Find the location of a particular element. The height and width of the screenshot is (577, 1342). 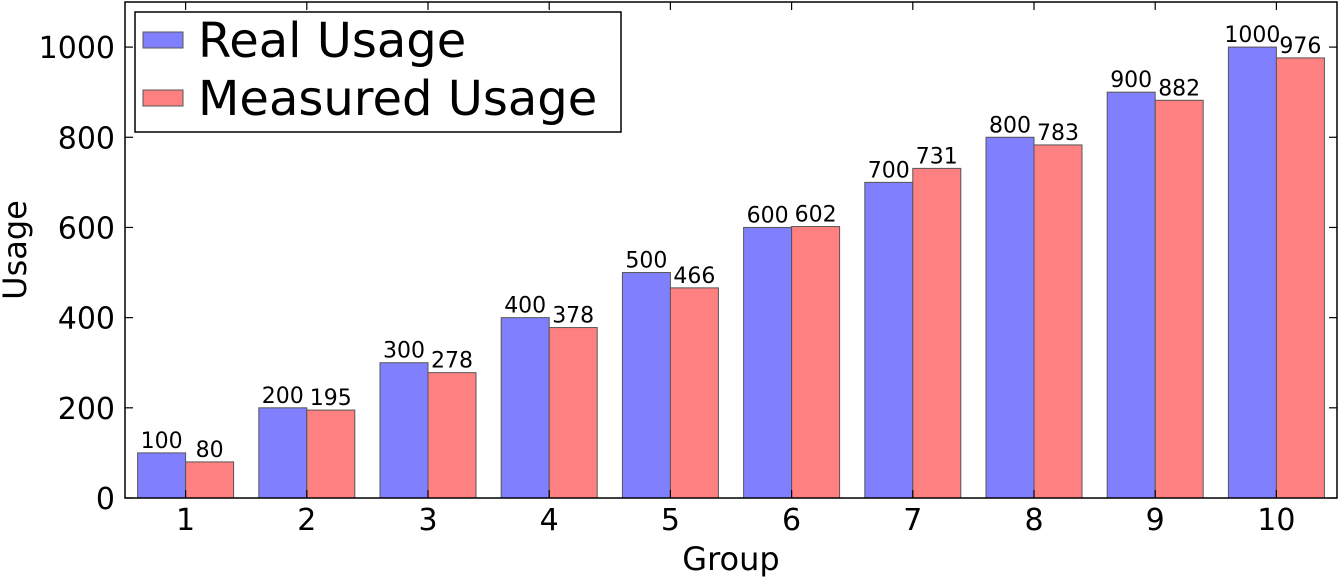

bar-value-label-measured-usage-group-6: 602 is located at coordinates (816, 215).